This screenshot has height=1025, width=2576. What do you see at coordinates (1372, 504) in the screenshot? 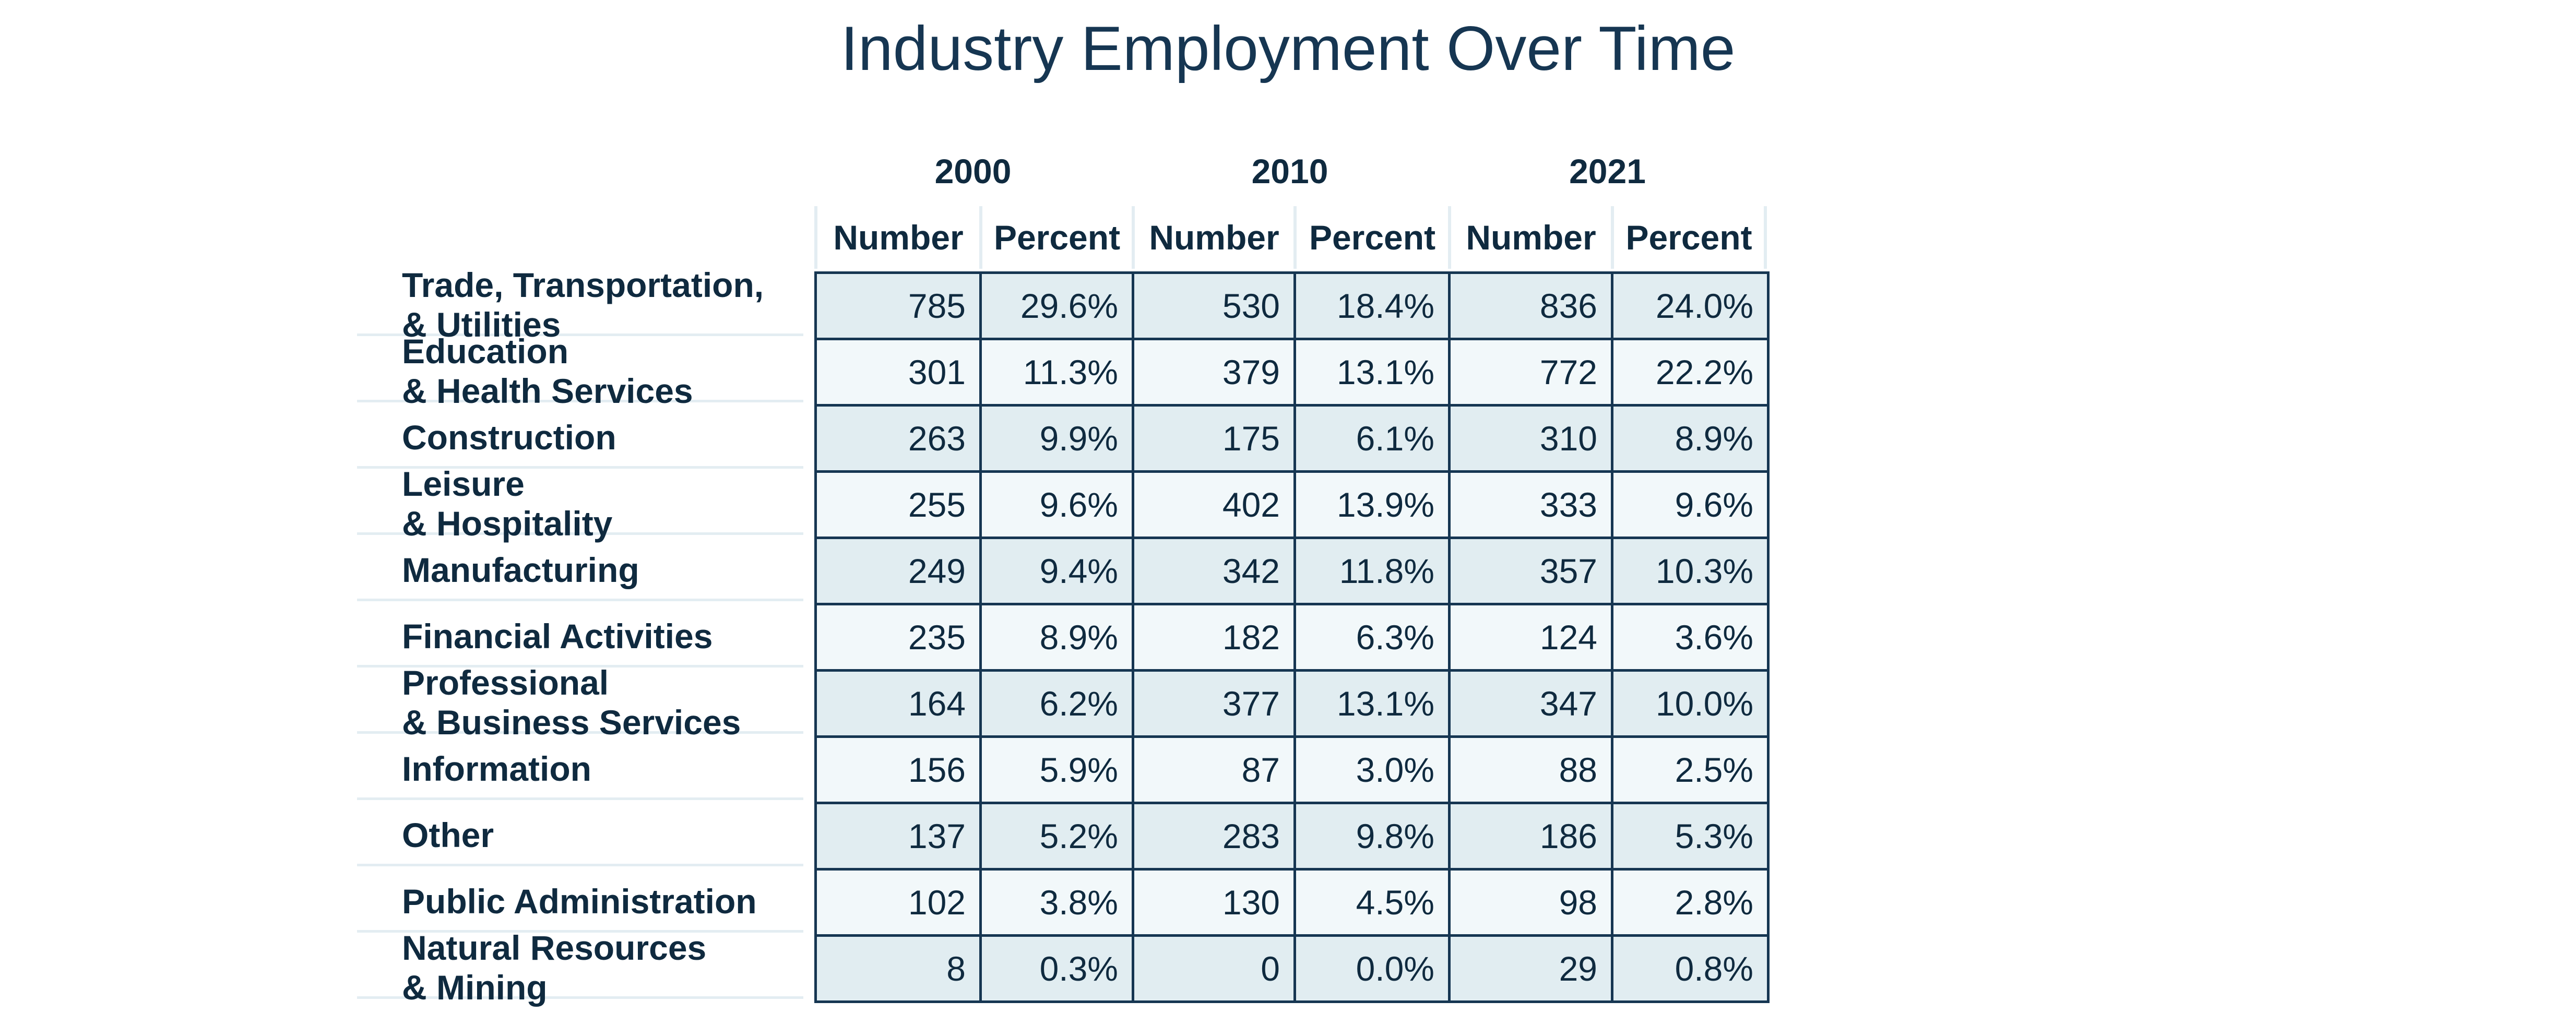
I see `table-cell: 13.9%` at bounding box center [1372, 504].